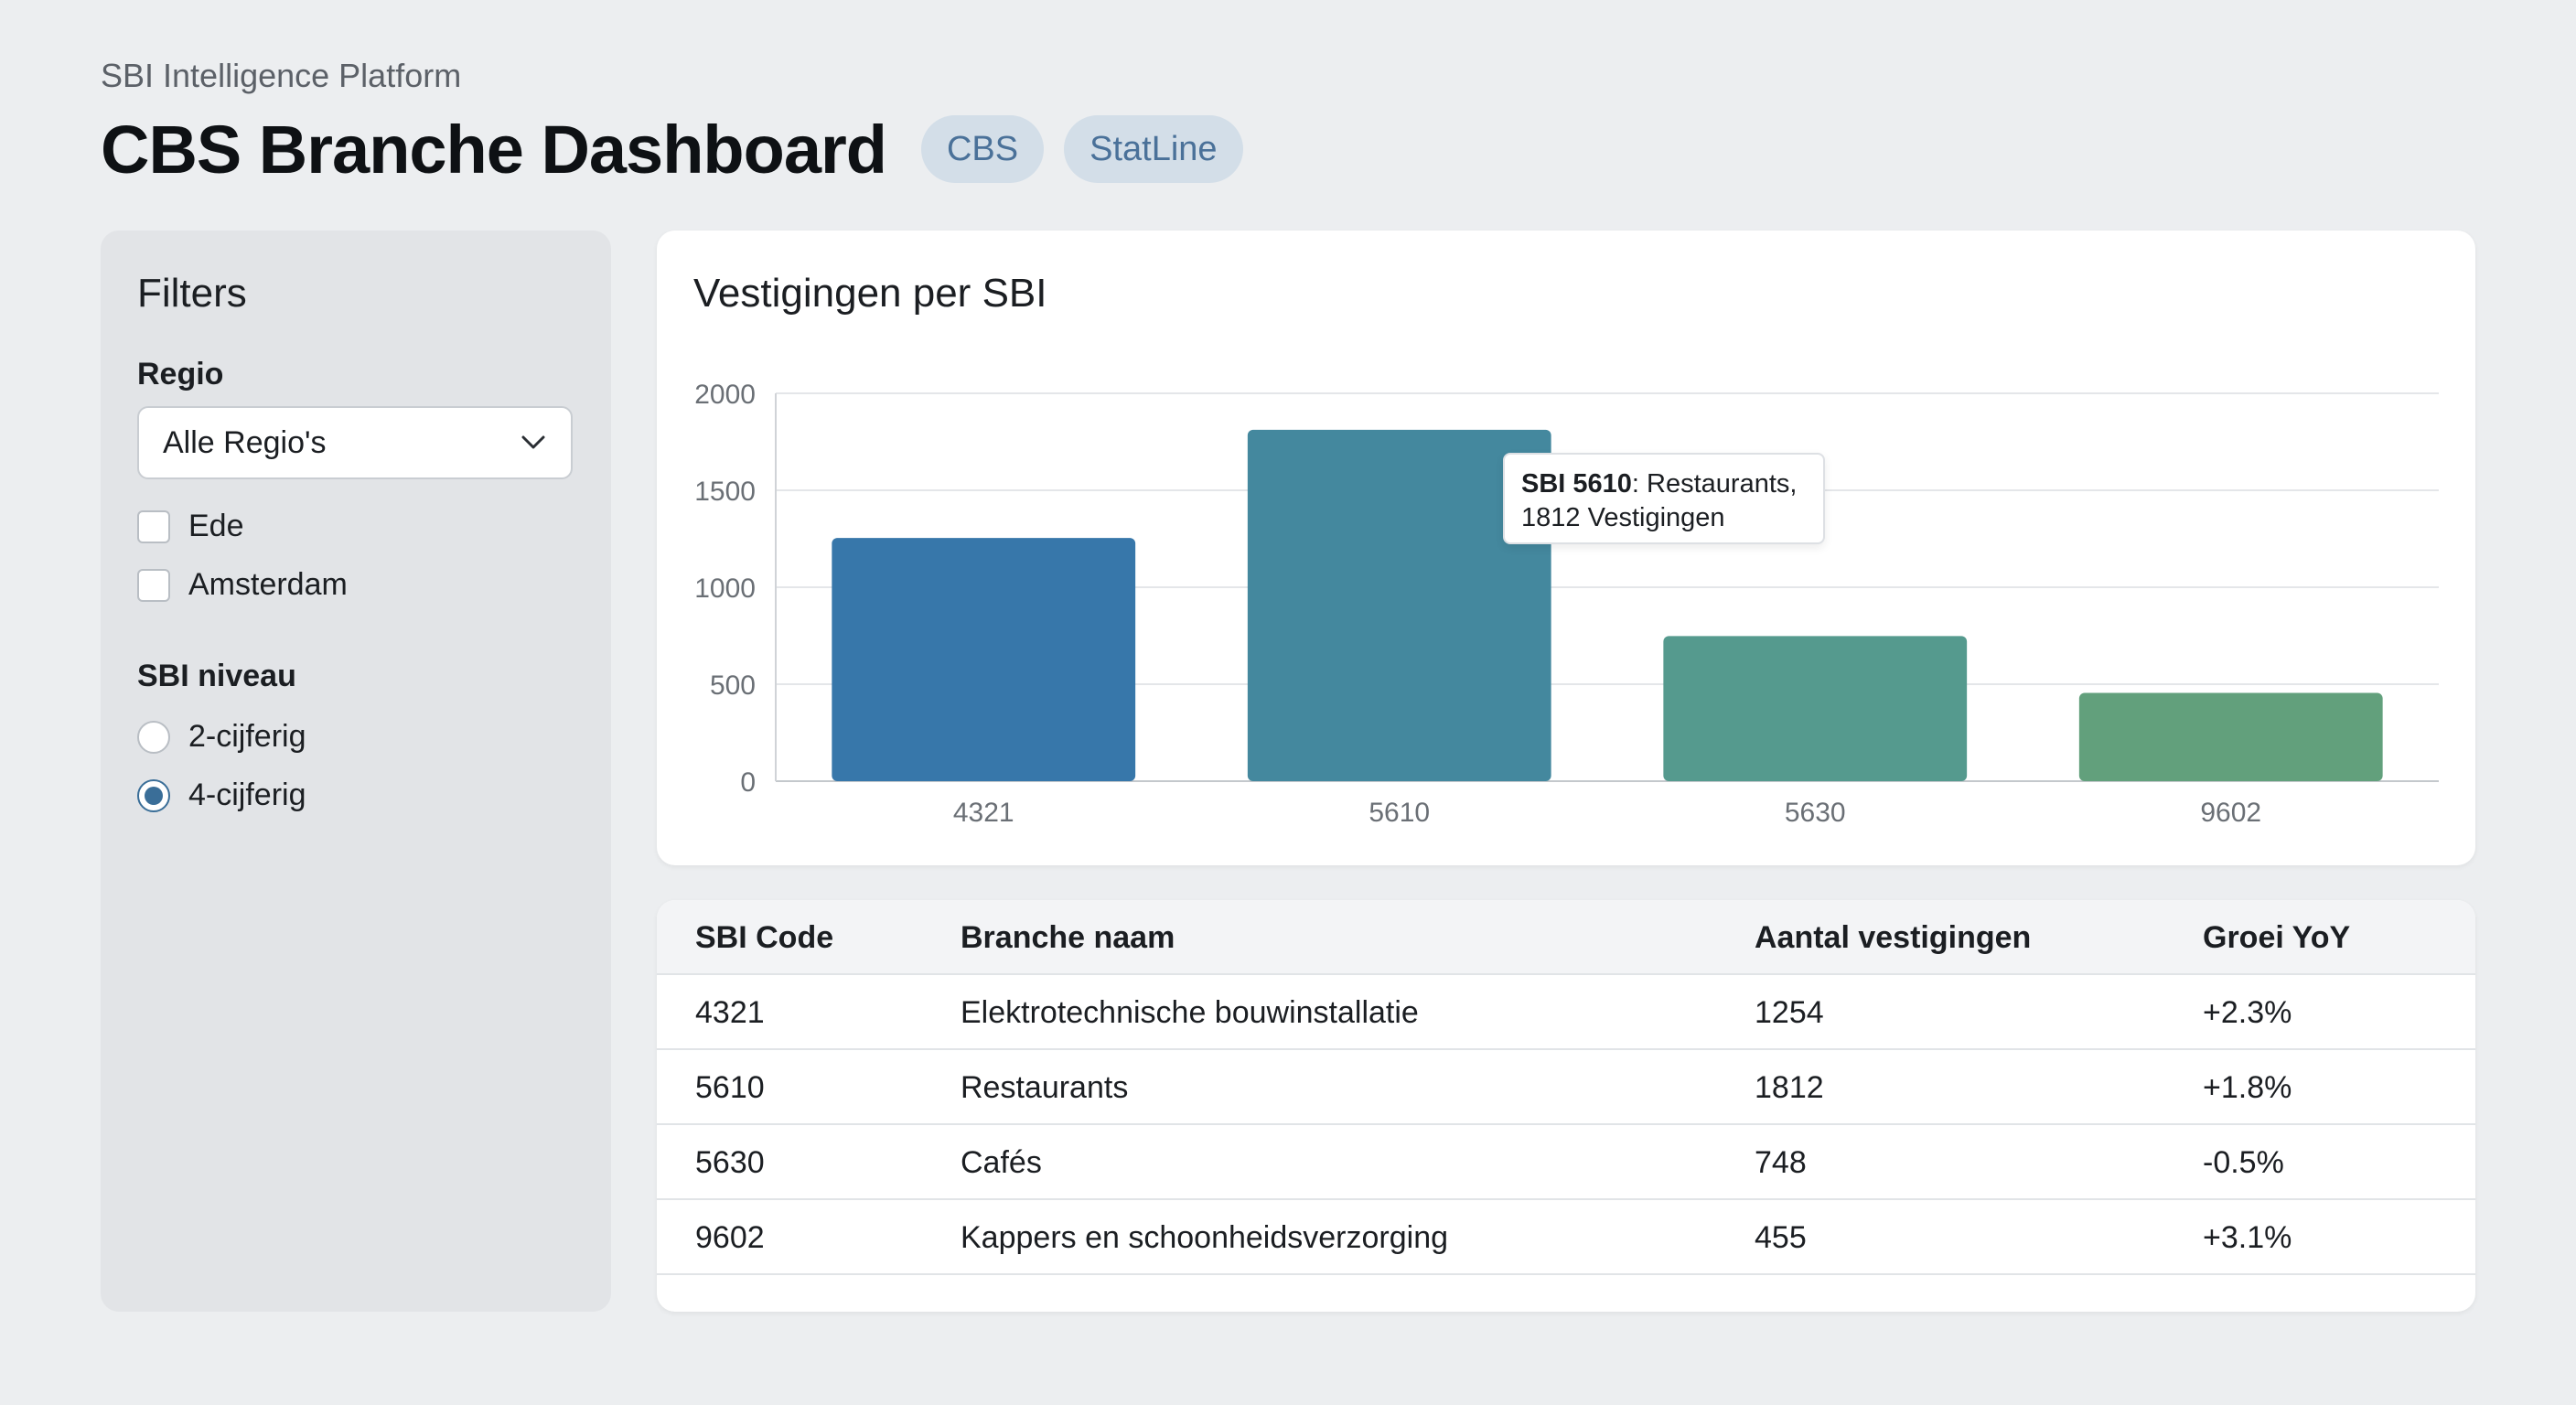  Describe the element at coordinates (2231, 813) in the screenshot. I see `x-tick-label: 9602` at that location.